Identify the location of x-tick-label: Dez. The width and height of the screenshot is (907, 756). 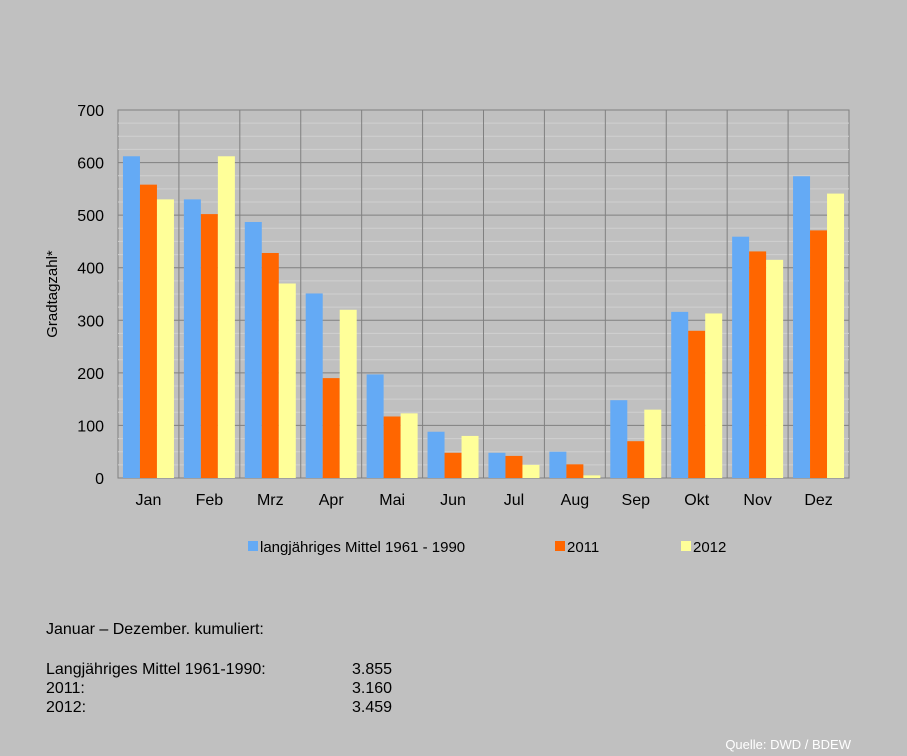
(818, 500).